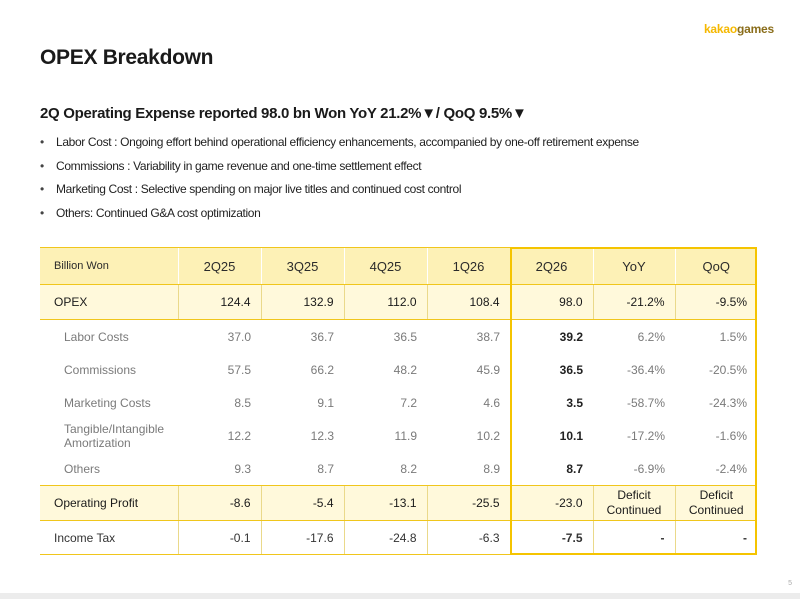 The width and height of the screenshot is (800, 599). What do you see at coordinates (727, 369) in the screenshot?
I see `table-cell: -20.5%` at bounding box center [727, 369].